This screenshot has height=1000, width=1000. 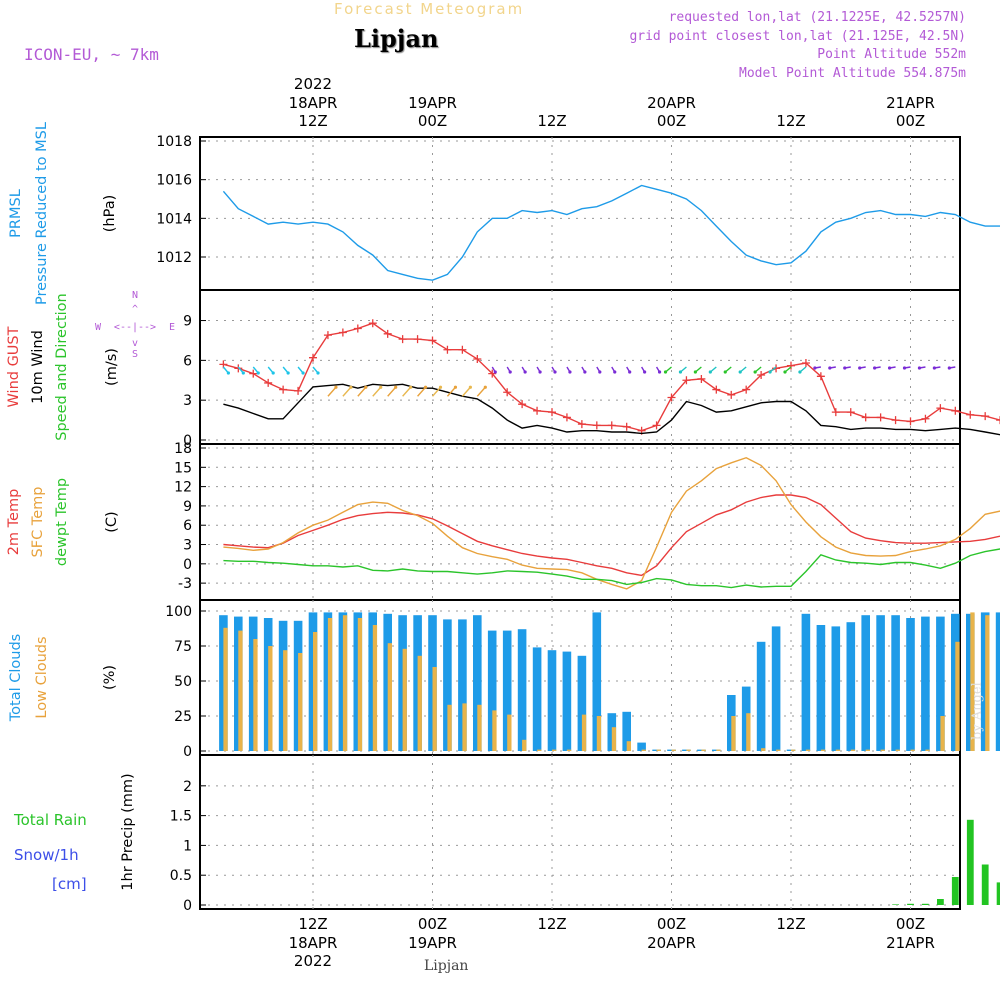 I want to click on info-model-altitude: Model Point Altitude 554.875m, so click(x=852, y=73).